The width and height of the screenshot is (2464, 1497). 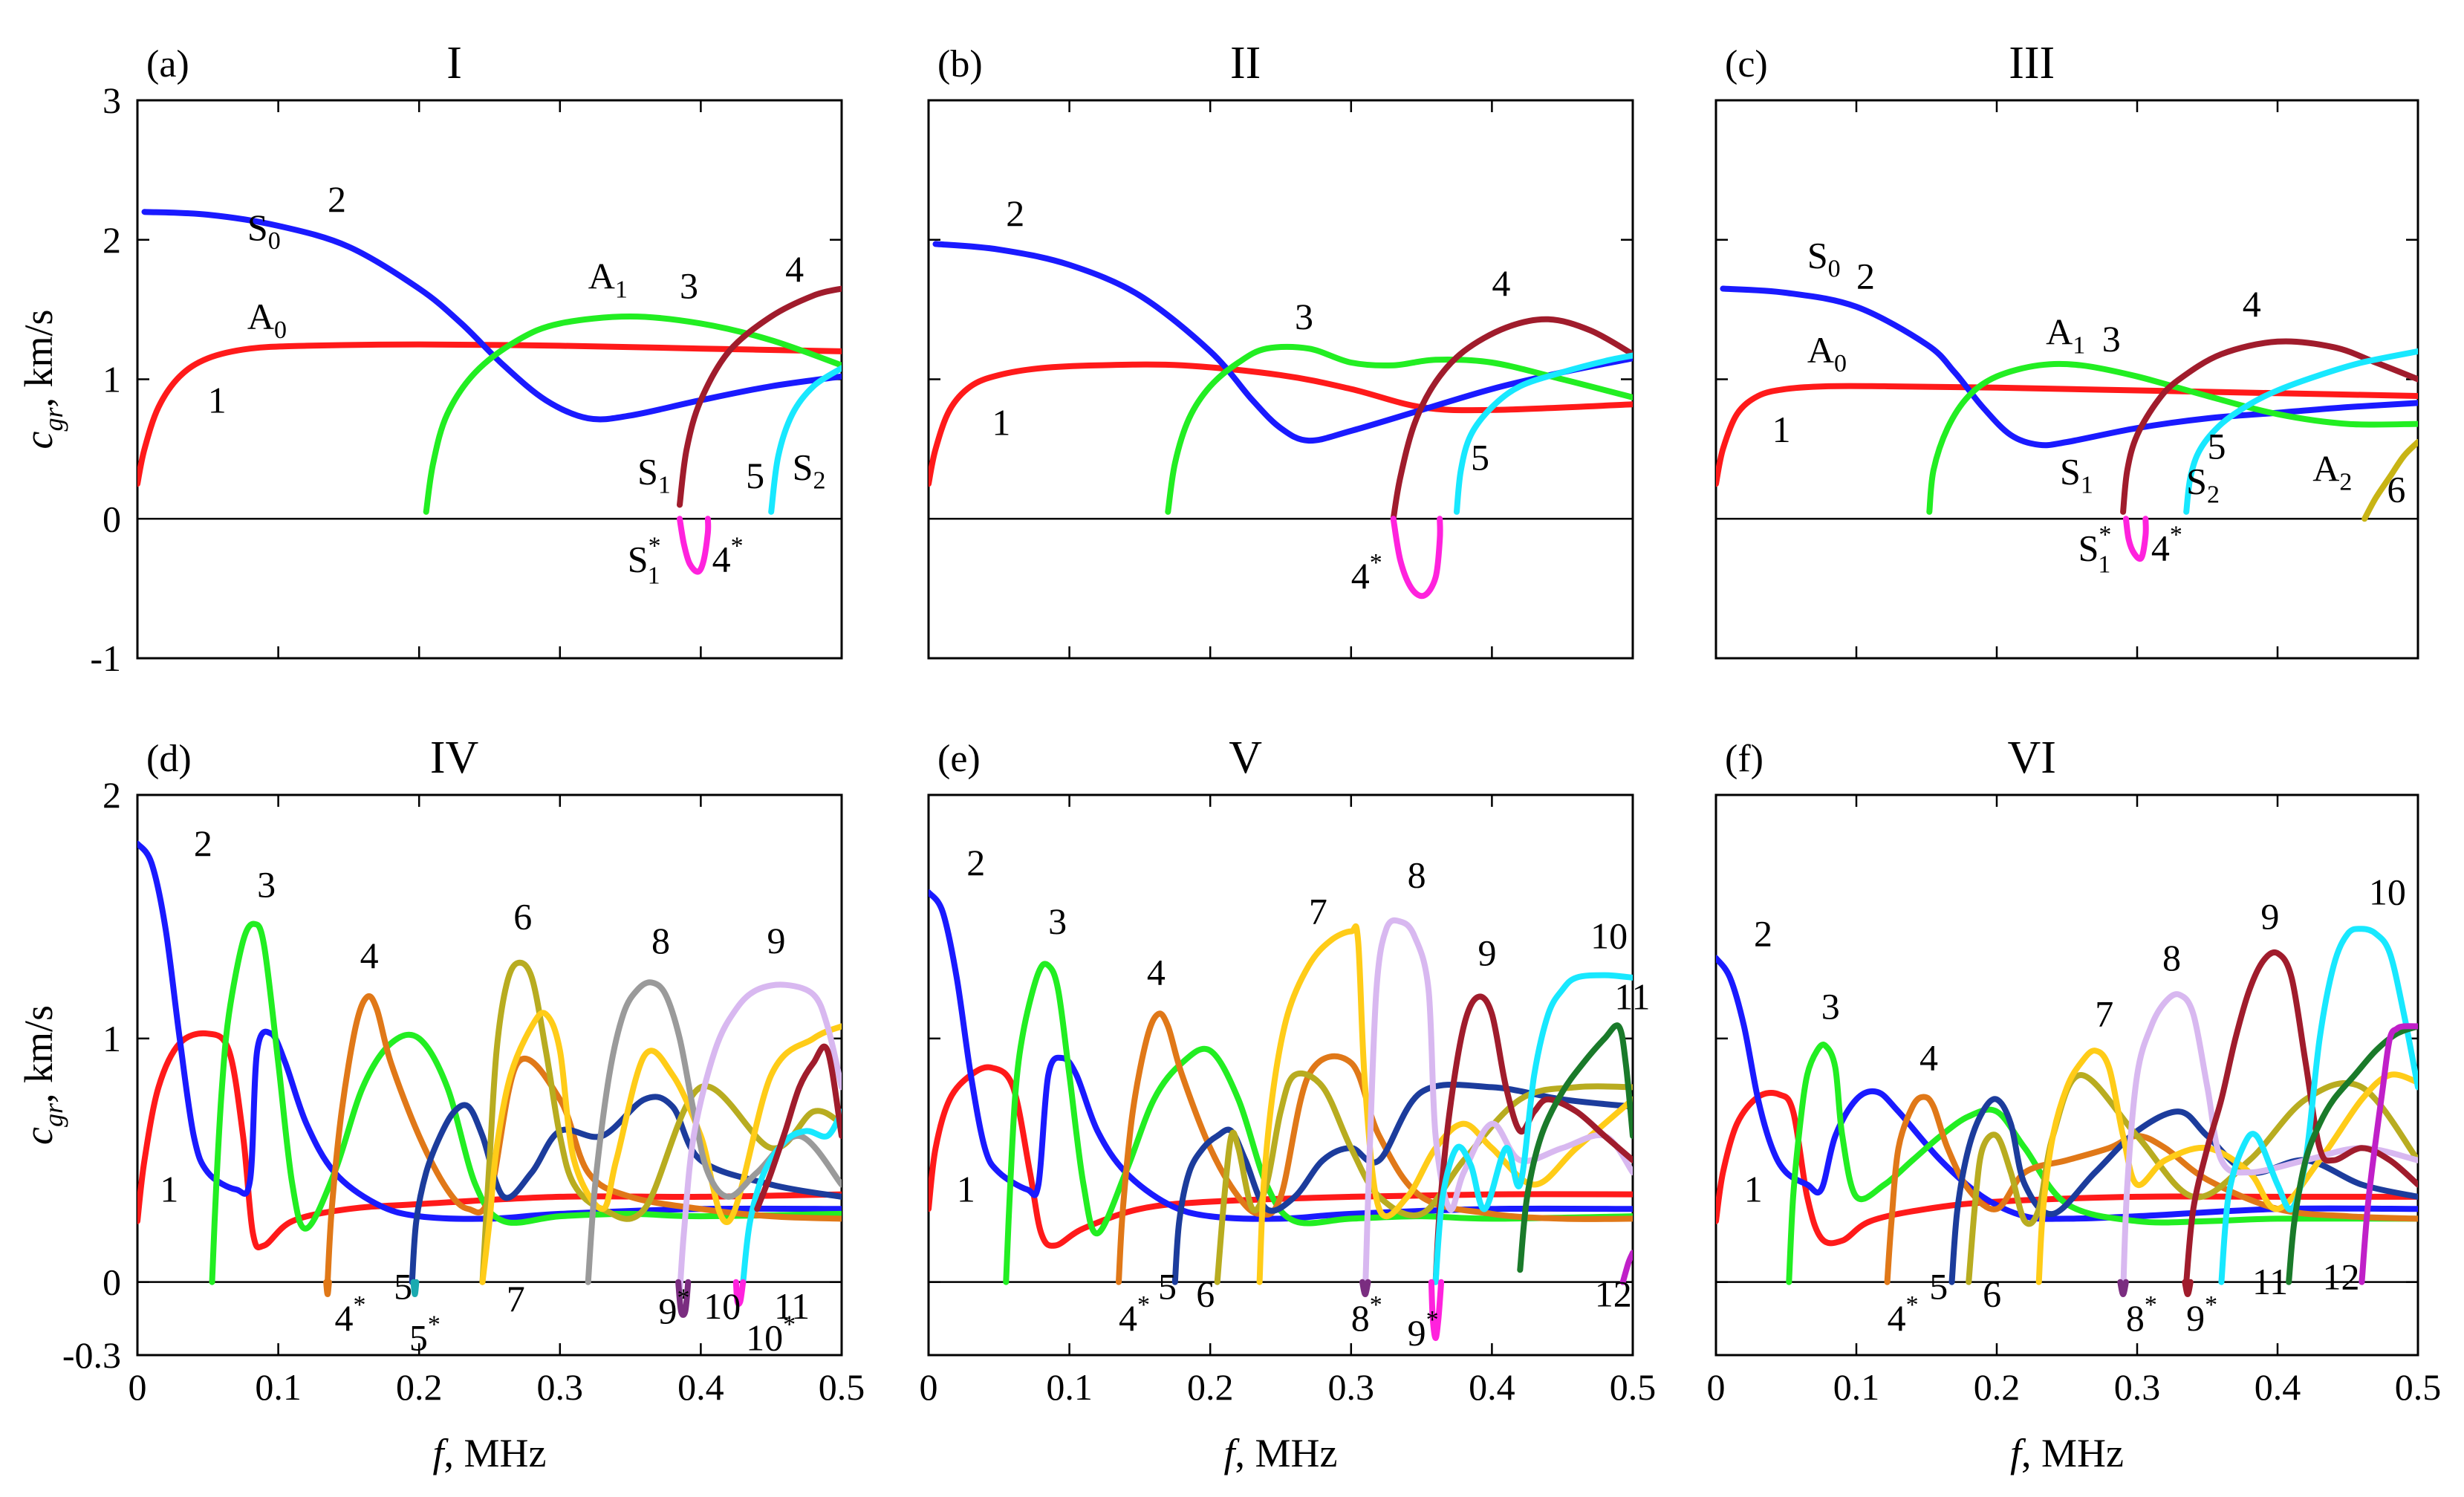 What do you see at coordinates (1834, 268) in the screenshot?
I see `curve-label-sub: 0` at bounding box center [1834, 268].